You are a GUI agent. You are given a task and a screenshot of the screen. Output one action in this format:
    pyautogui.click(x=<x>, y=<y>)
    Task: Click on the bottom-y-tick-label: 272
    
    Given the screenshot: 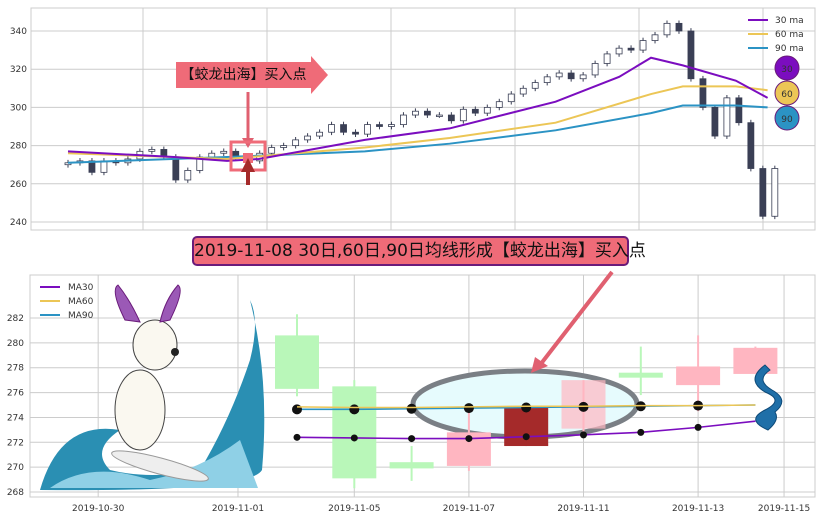 What is the action you would take?
    pyautogui.click(x=15, y=443)
    